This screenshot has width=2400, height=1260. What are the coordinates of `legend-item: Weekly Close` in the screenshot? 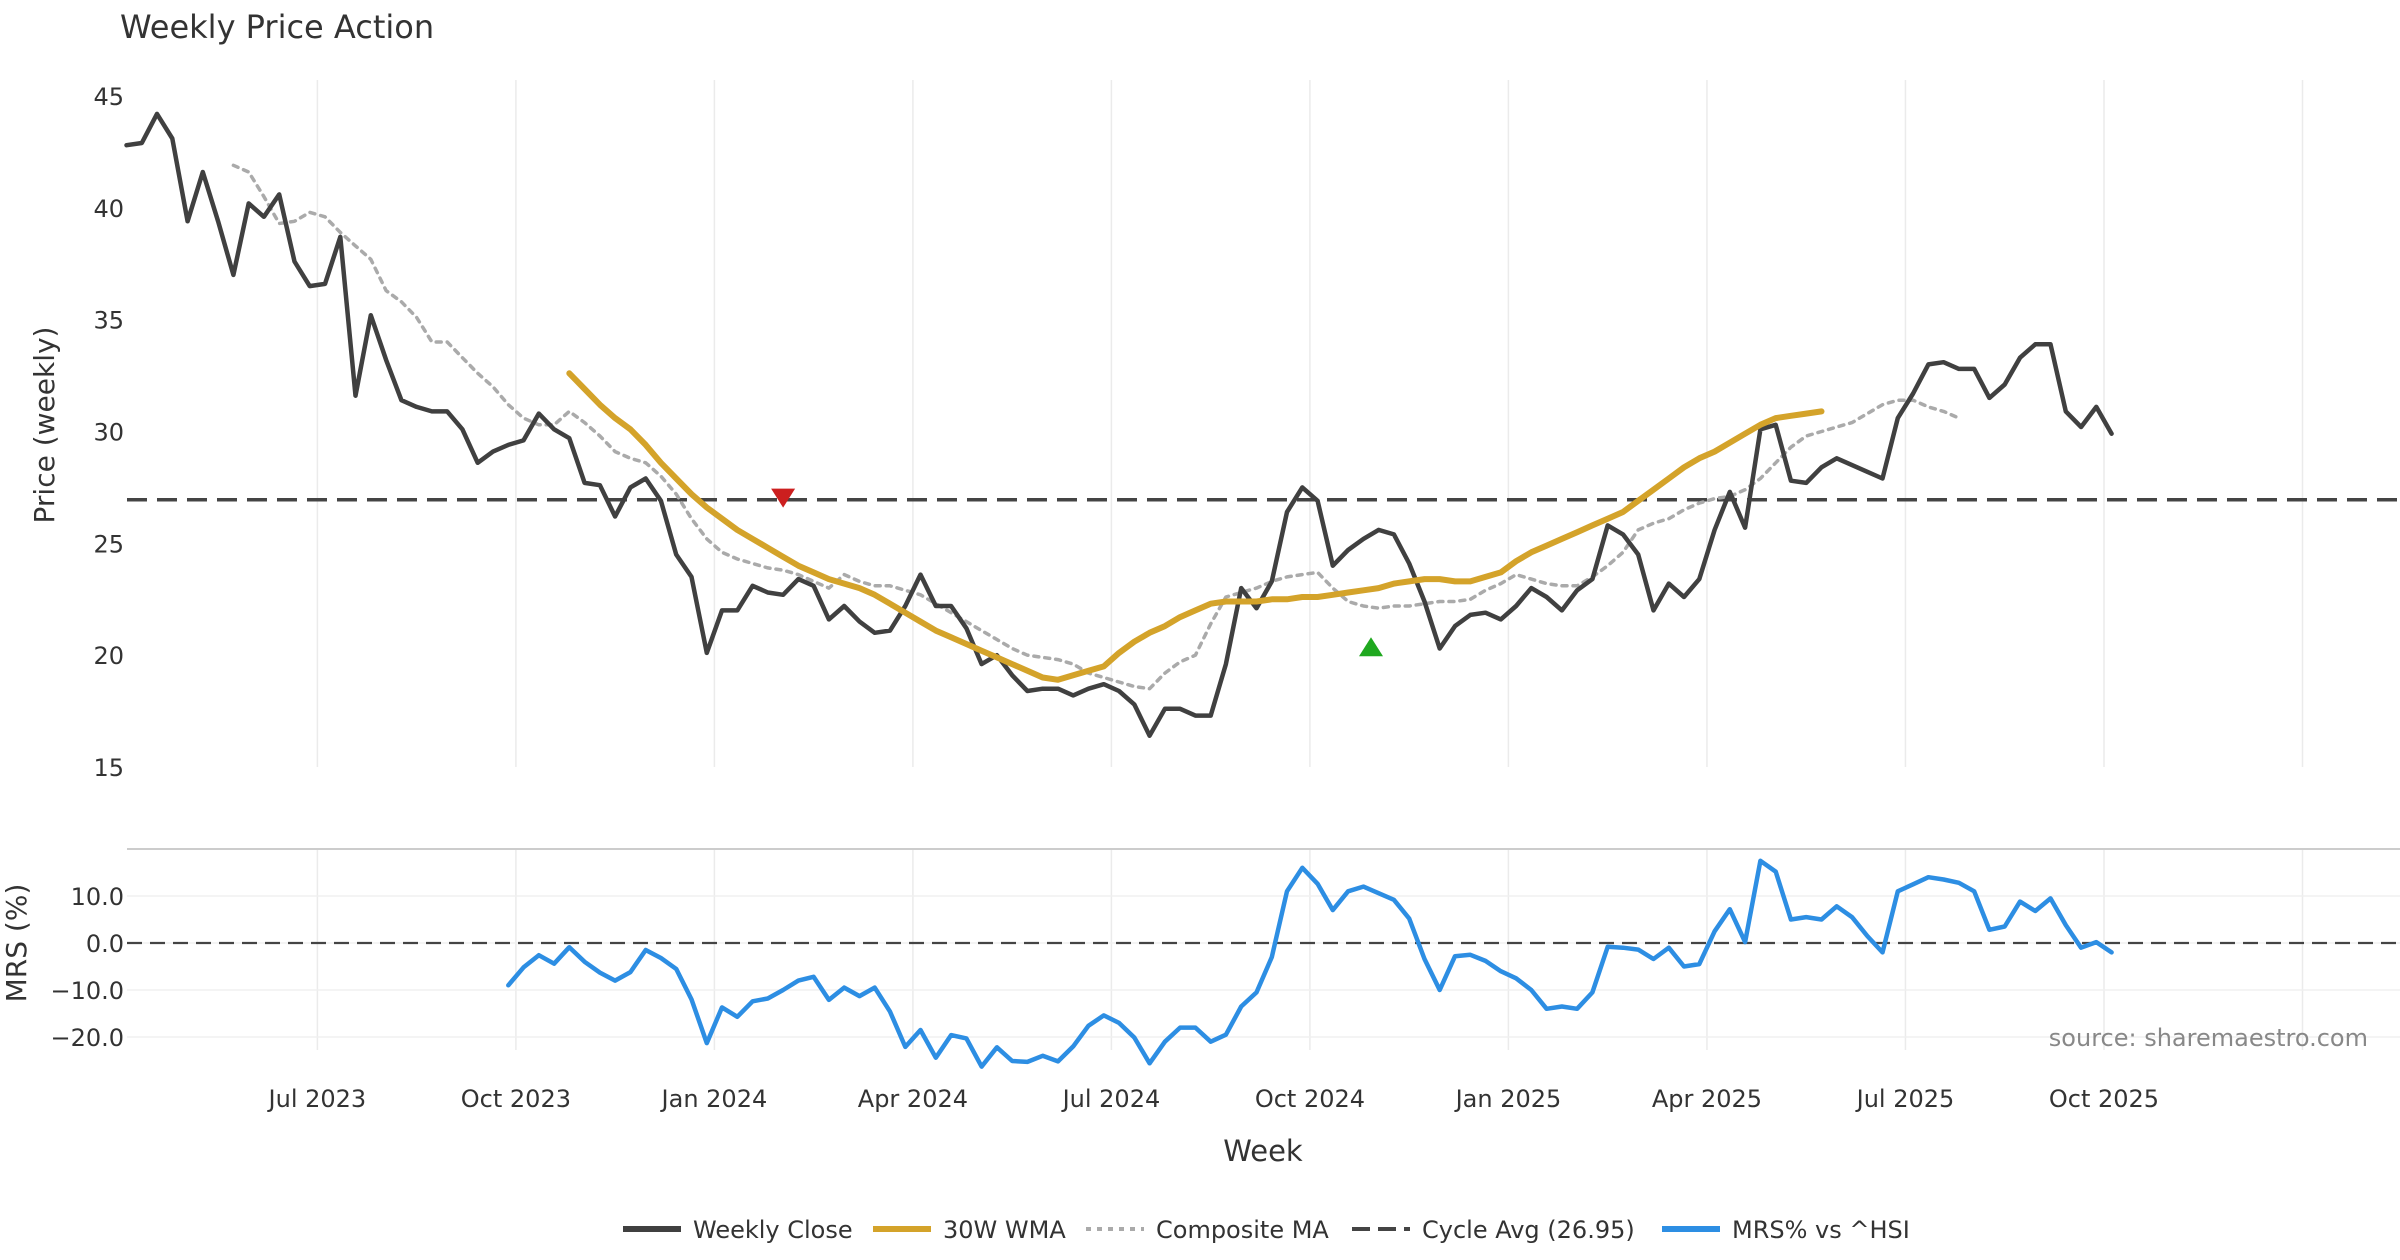 It's located at (738, 1230).